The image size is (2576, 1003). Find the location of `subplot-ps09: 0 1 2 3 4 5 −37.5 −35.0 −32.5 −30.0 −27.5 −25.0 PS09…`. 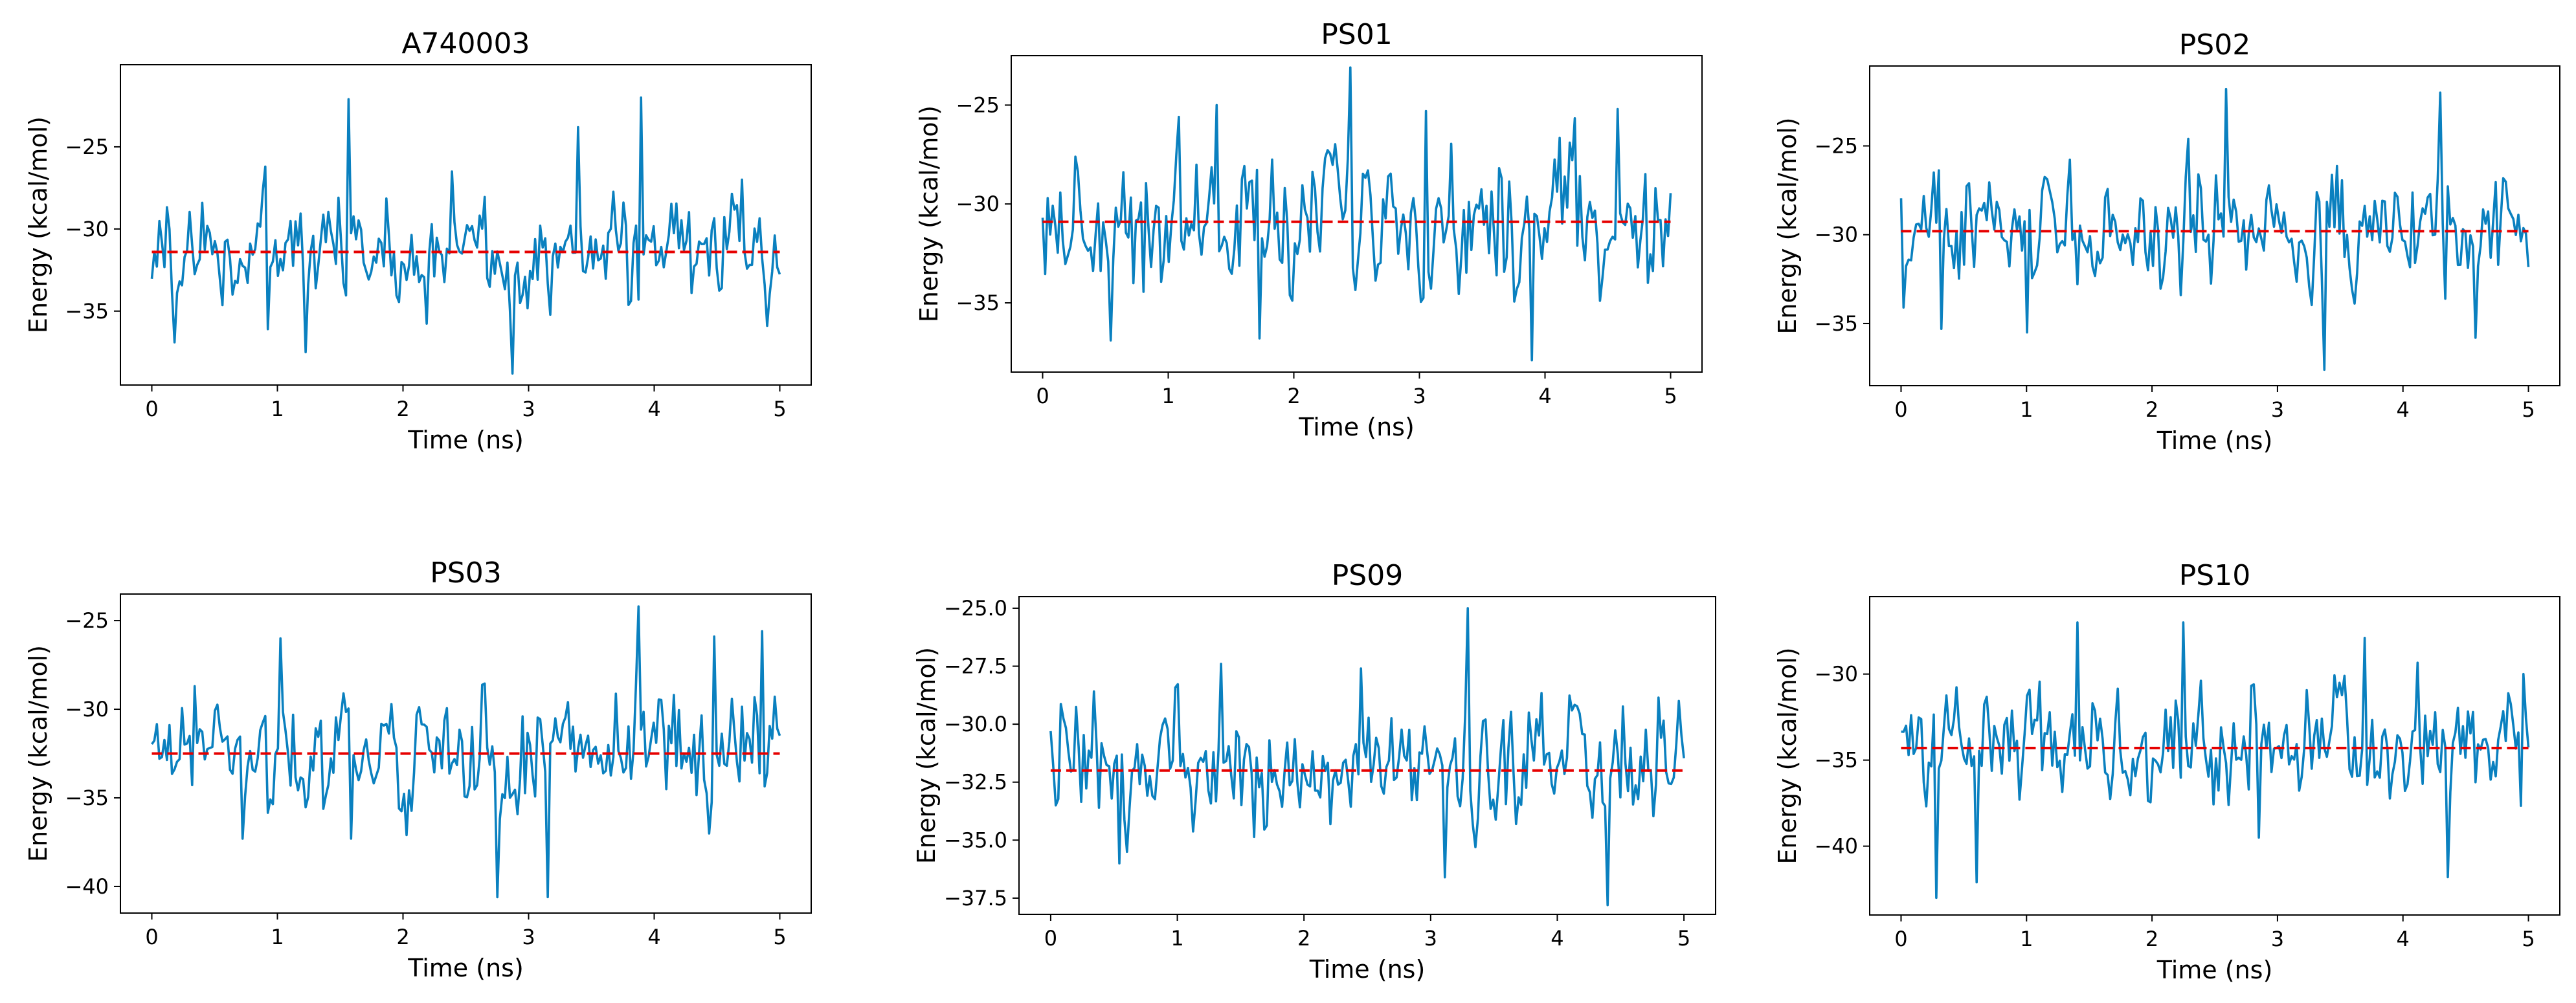

subplot-ps09: 0 1 2 3 4 5 −37.5 −35.0 −32.5 −30.0 −27.5 −25.0 PS09… is located at coordinates (1314, 771).